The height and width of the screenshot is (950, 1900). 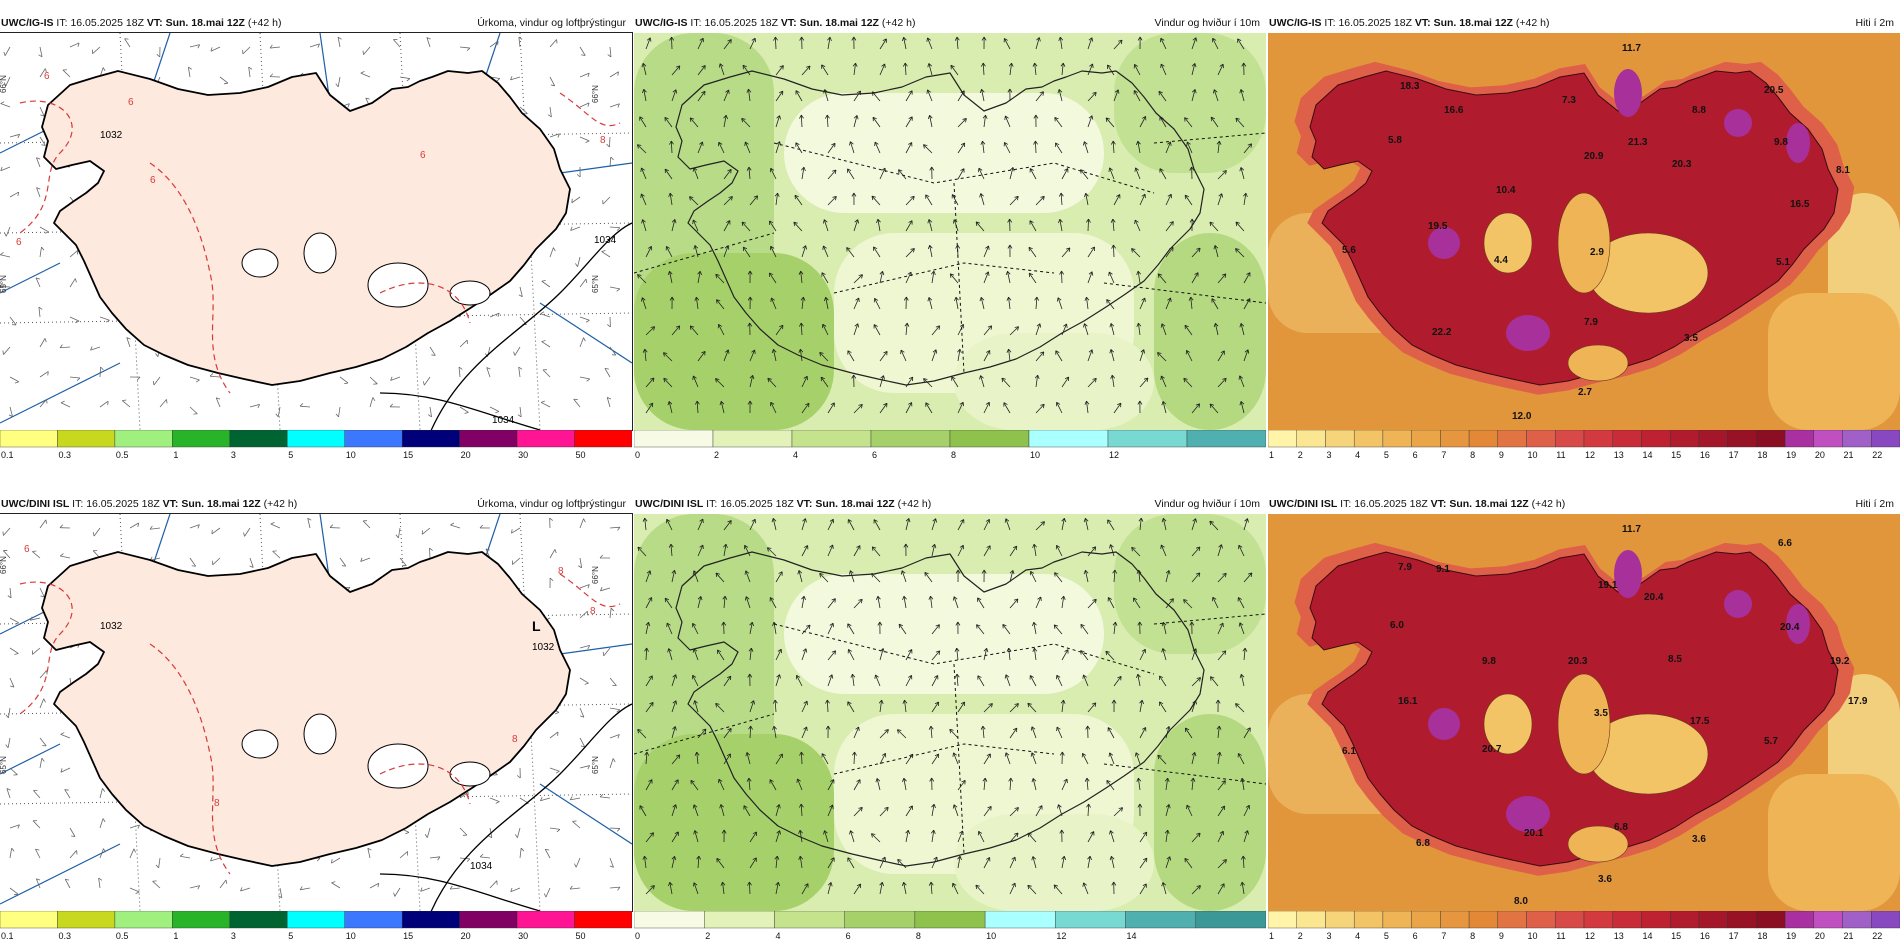 What do you see at coordinates (1386, 455) in the screenshot?
I see `colorbar-tick: 5` at bounding box center [1386, 455].